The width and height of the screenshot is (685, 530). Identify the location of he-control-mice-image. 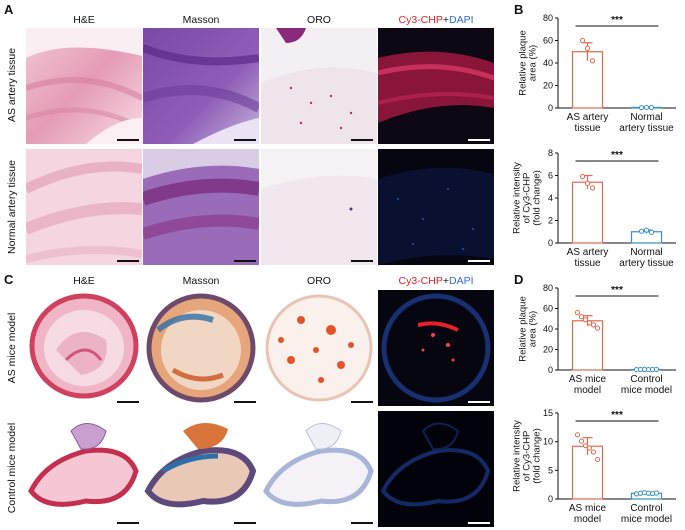
(84, 469).